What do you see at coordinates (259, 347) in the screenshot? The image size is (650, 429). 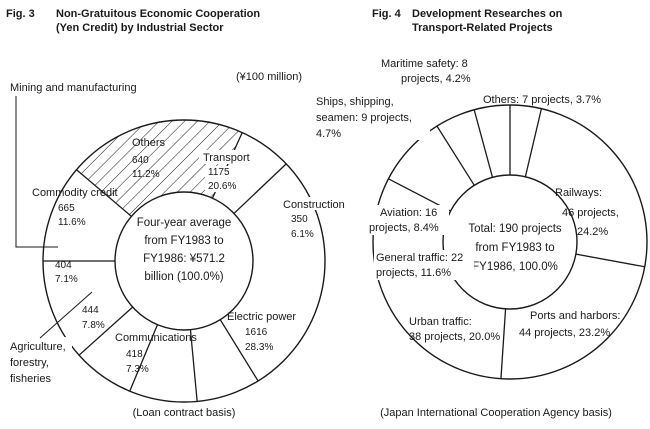 I see `label-percent: 28.3%` at bounding box center [259, 347].